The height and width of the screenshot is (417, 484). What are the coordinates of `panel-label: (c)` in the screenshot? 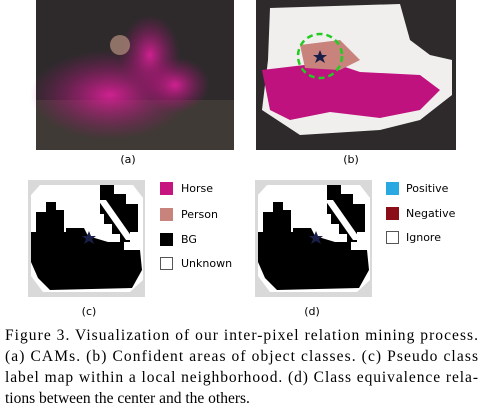 It's located at (89, 311).